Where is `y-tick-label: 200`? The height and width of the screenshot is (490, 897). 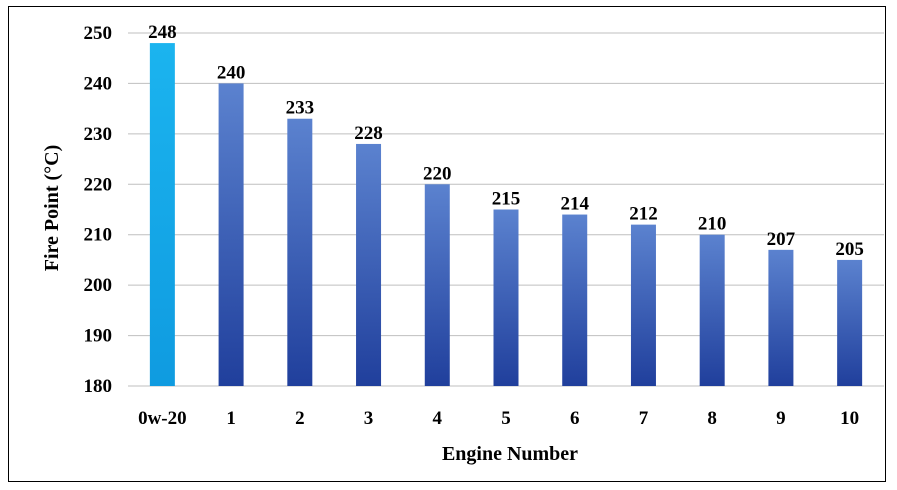 y-tick-label: 200 is located at coordinates (98, 285).